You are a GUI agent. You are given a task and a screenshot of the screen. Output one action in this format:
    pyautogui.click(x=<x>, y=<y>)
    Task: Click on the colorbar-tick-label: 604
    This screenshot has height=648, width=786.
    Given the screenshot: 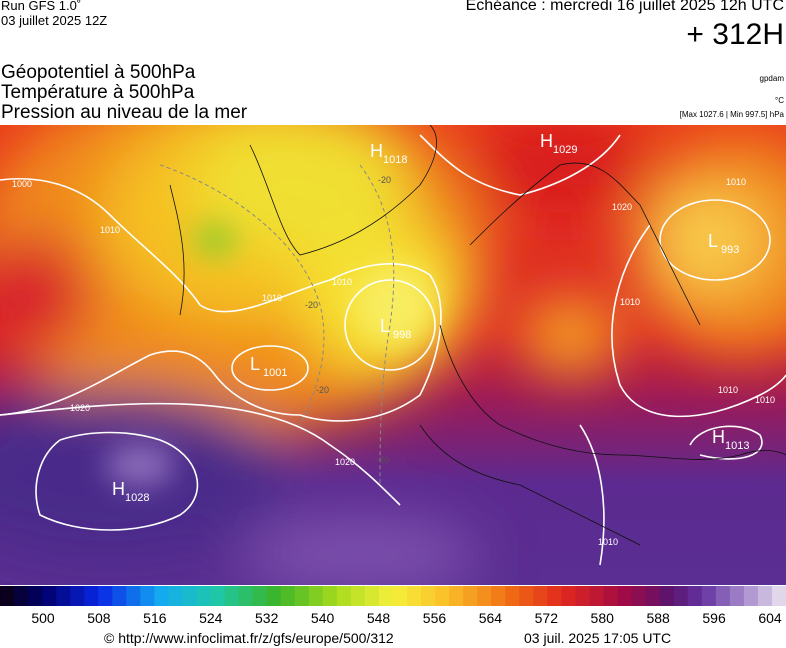 What is the action you would take?
    pyautogui.click(x=770, y=618)
    